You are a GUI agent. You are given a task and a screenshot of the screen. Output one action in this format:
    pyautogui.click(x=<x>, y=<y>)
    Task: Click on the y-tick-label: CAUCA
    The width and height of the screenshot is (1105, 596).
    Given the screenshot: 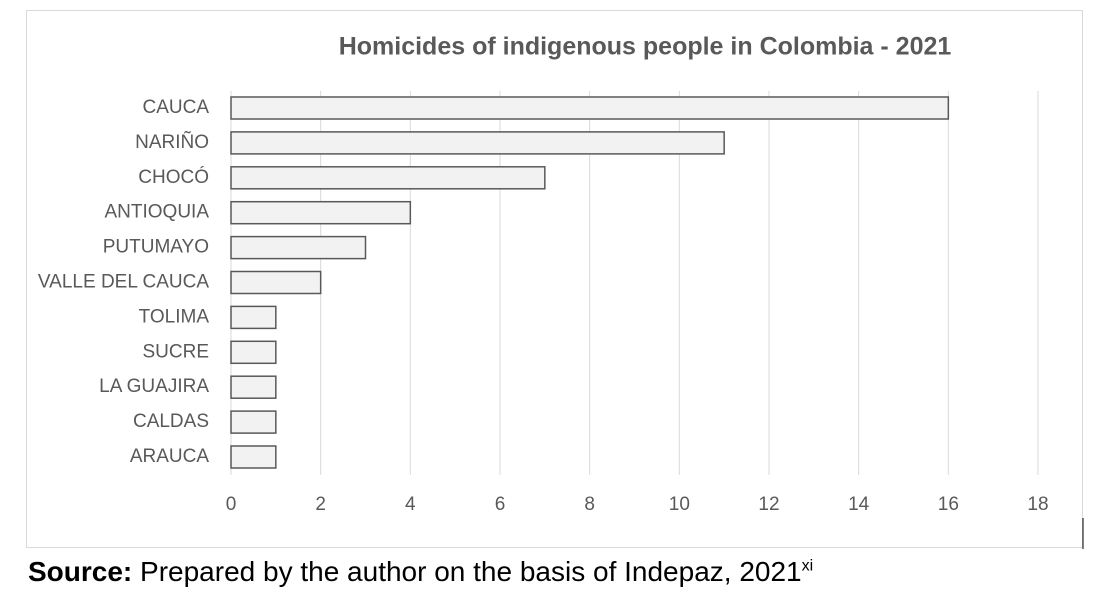 What is the action you would take?
    pyautogui.click(x=175, y=107)
    